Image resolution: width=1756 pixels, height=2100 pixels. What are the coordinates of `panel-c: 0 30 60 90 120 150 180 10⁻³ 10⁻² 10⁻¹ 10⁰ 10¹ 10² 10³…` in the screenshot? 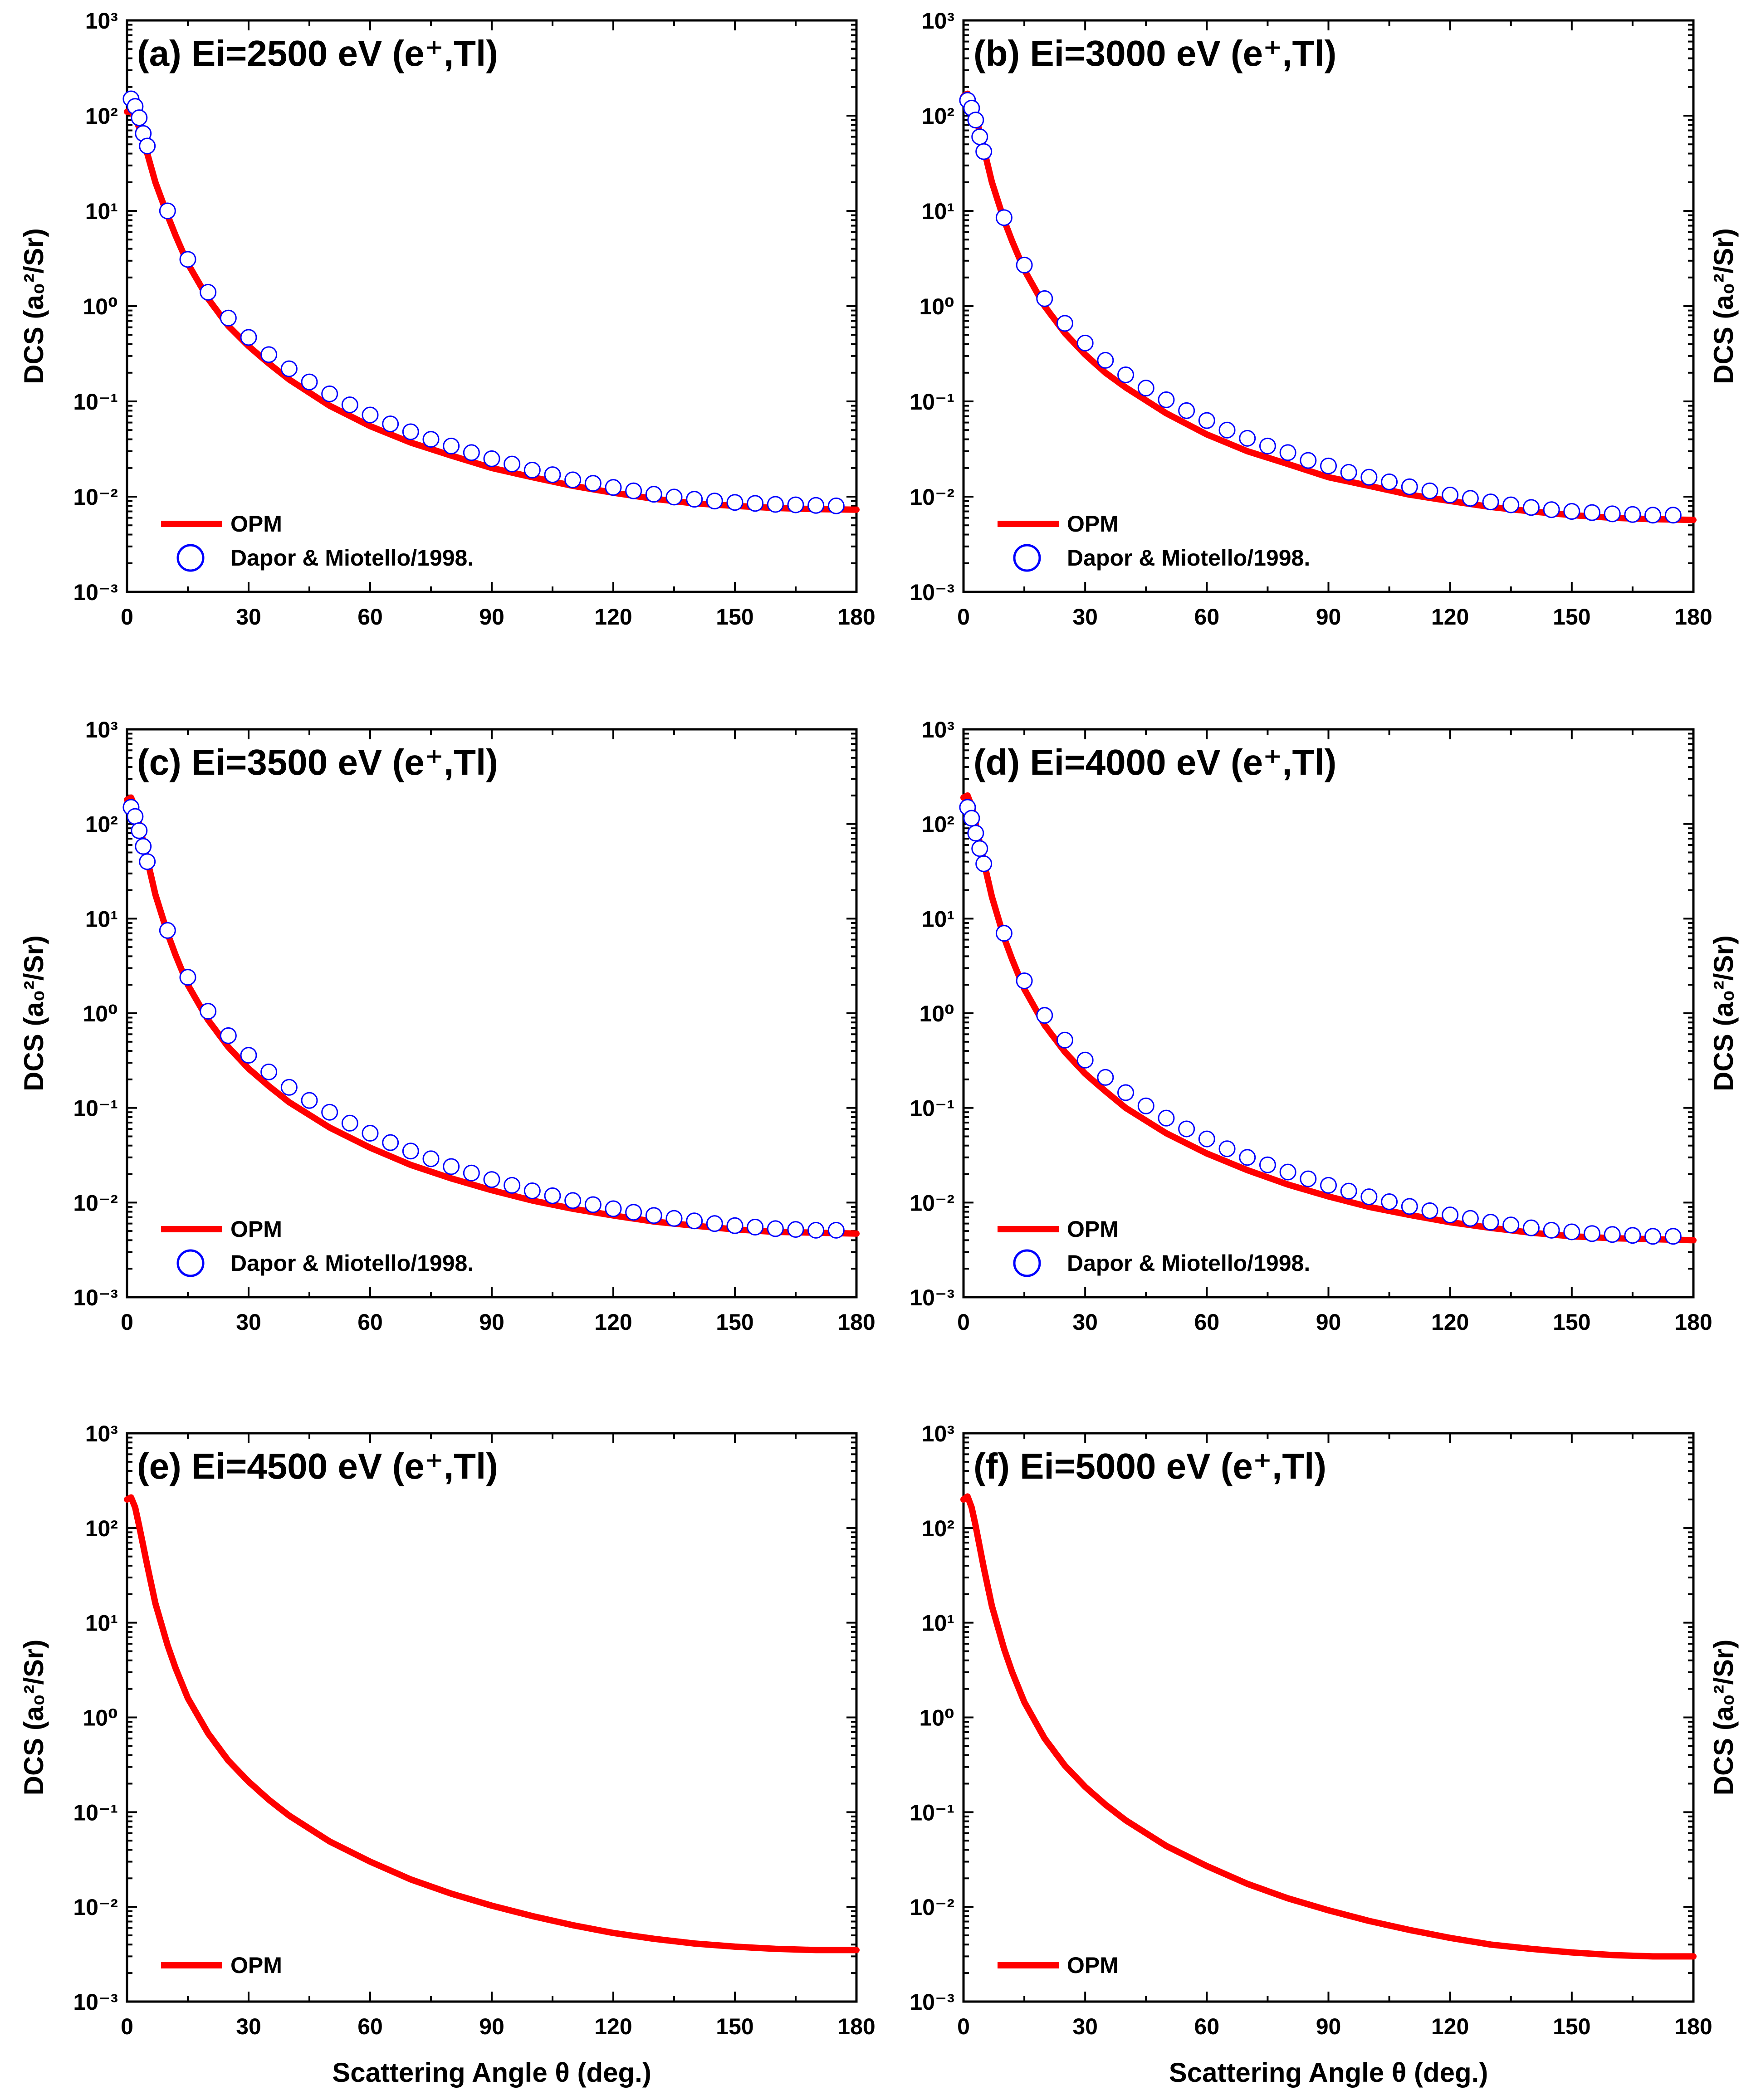 It's located at (447, 1026).